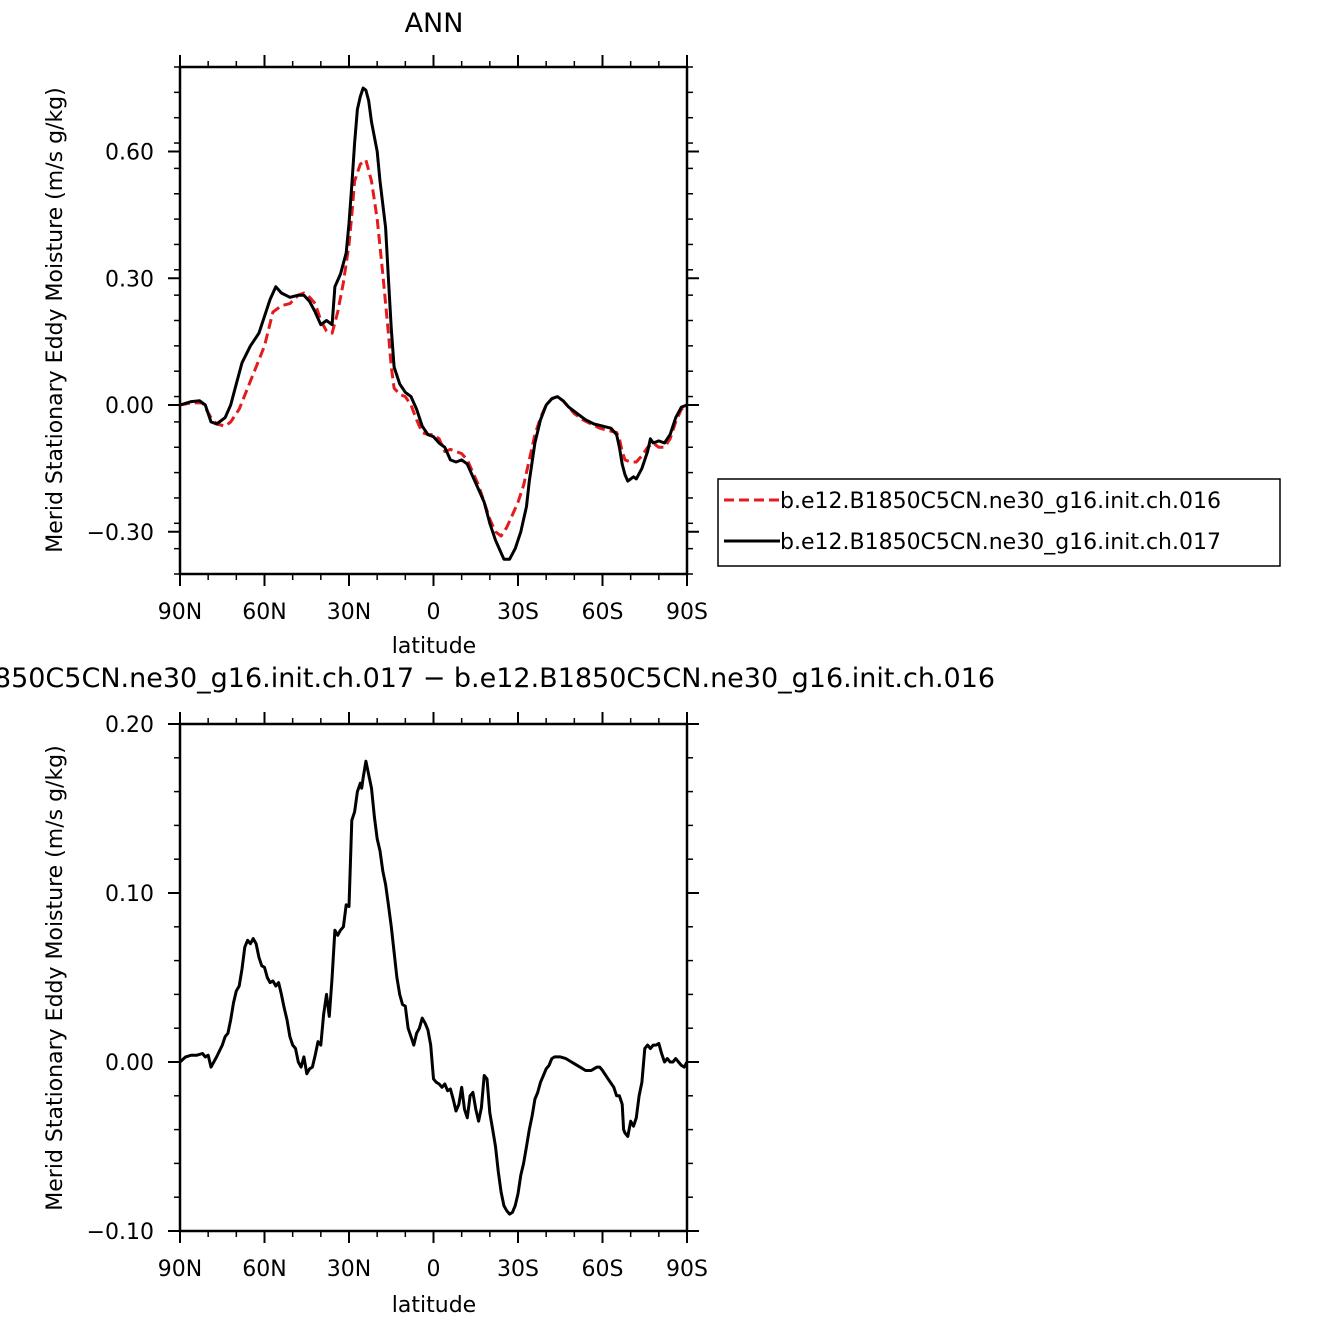 The width and height of the screenshot is (1322, 1325). What do you see at coordinates (129, 406) in the screenshot?
I see `top-chart-y-tick-label: 0.00` at bounding box center [129, 406].